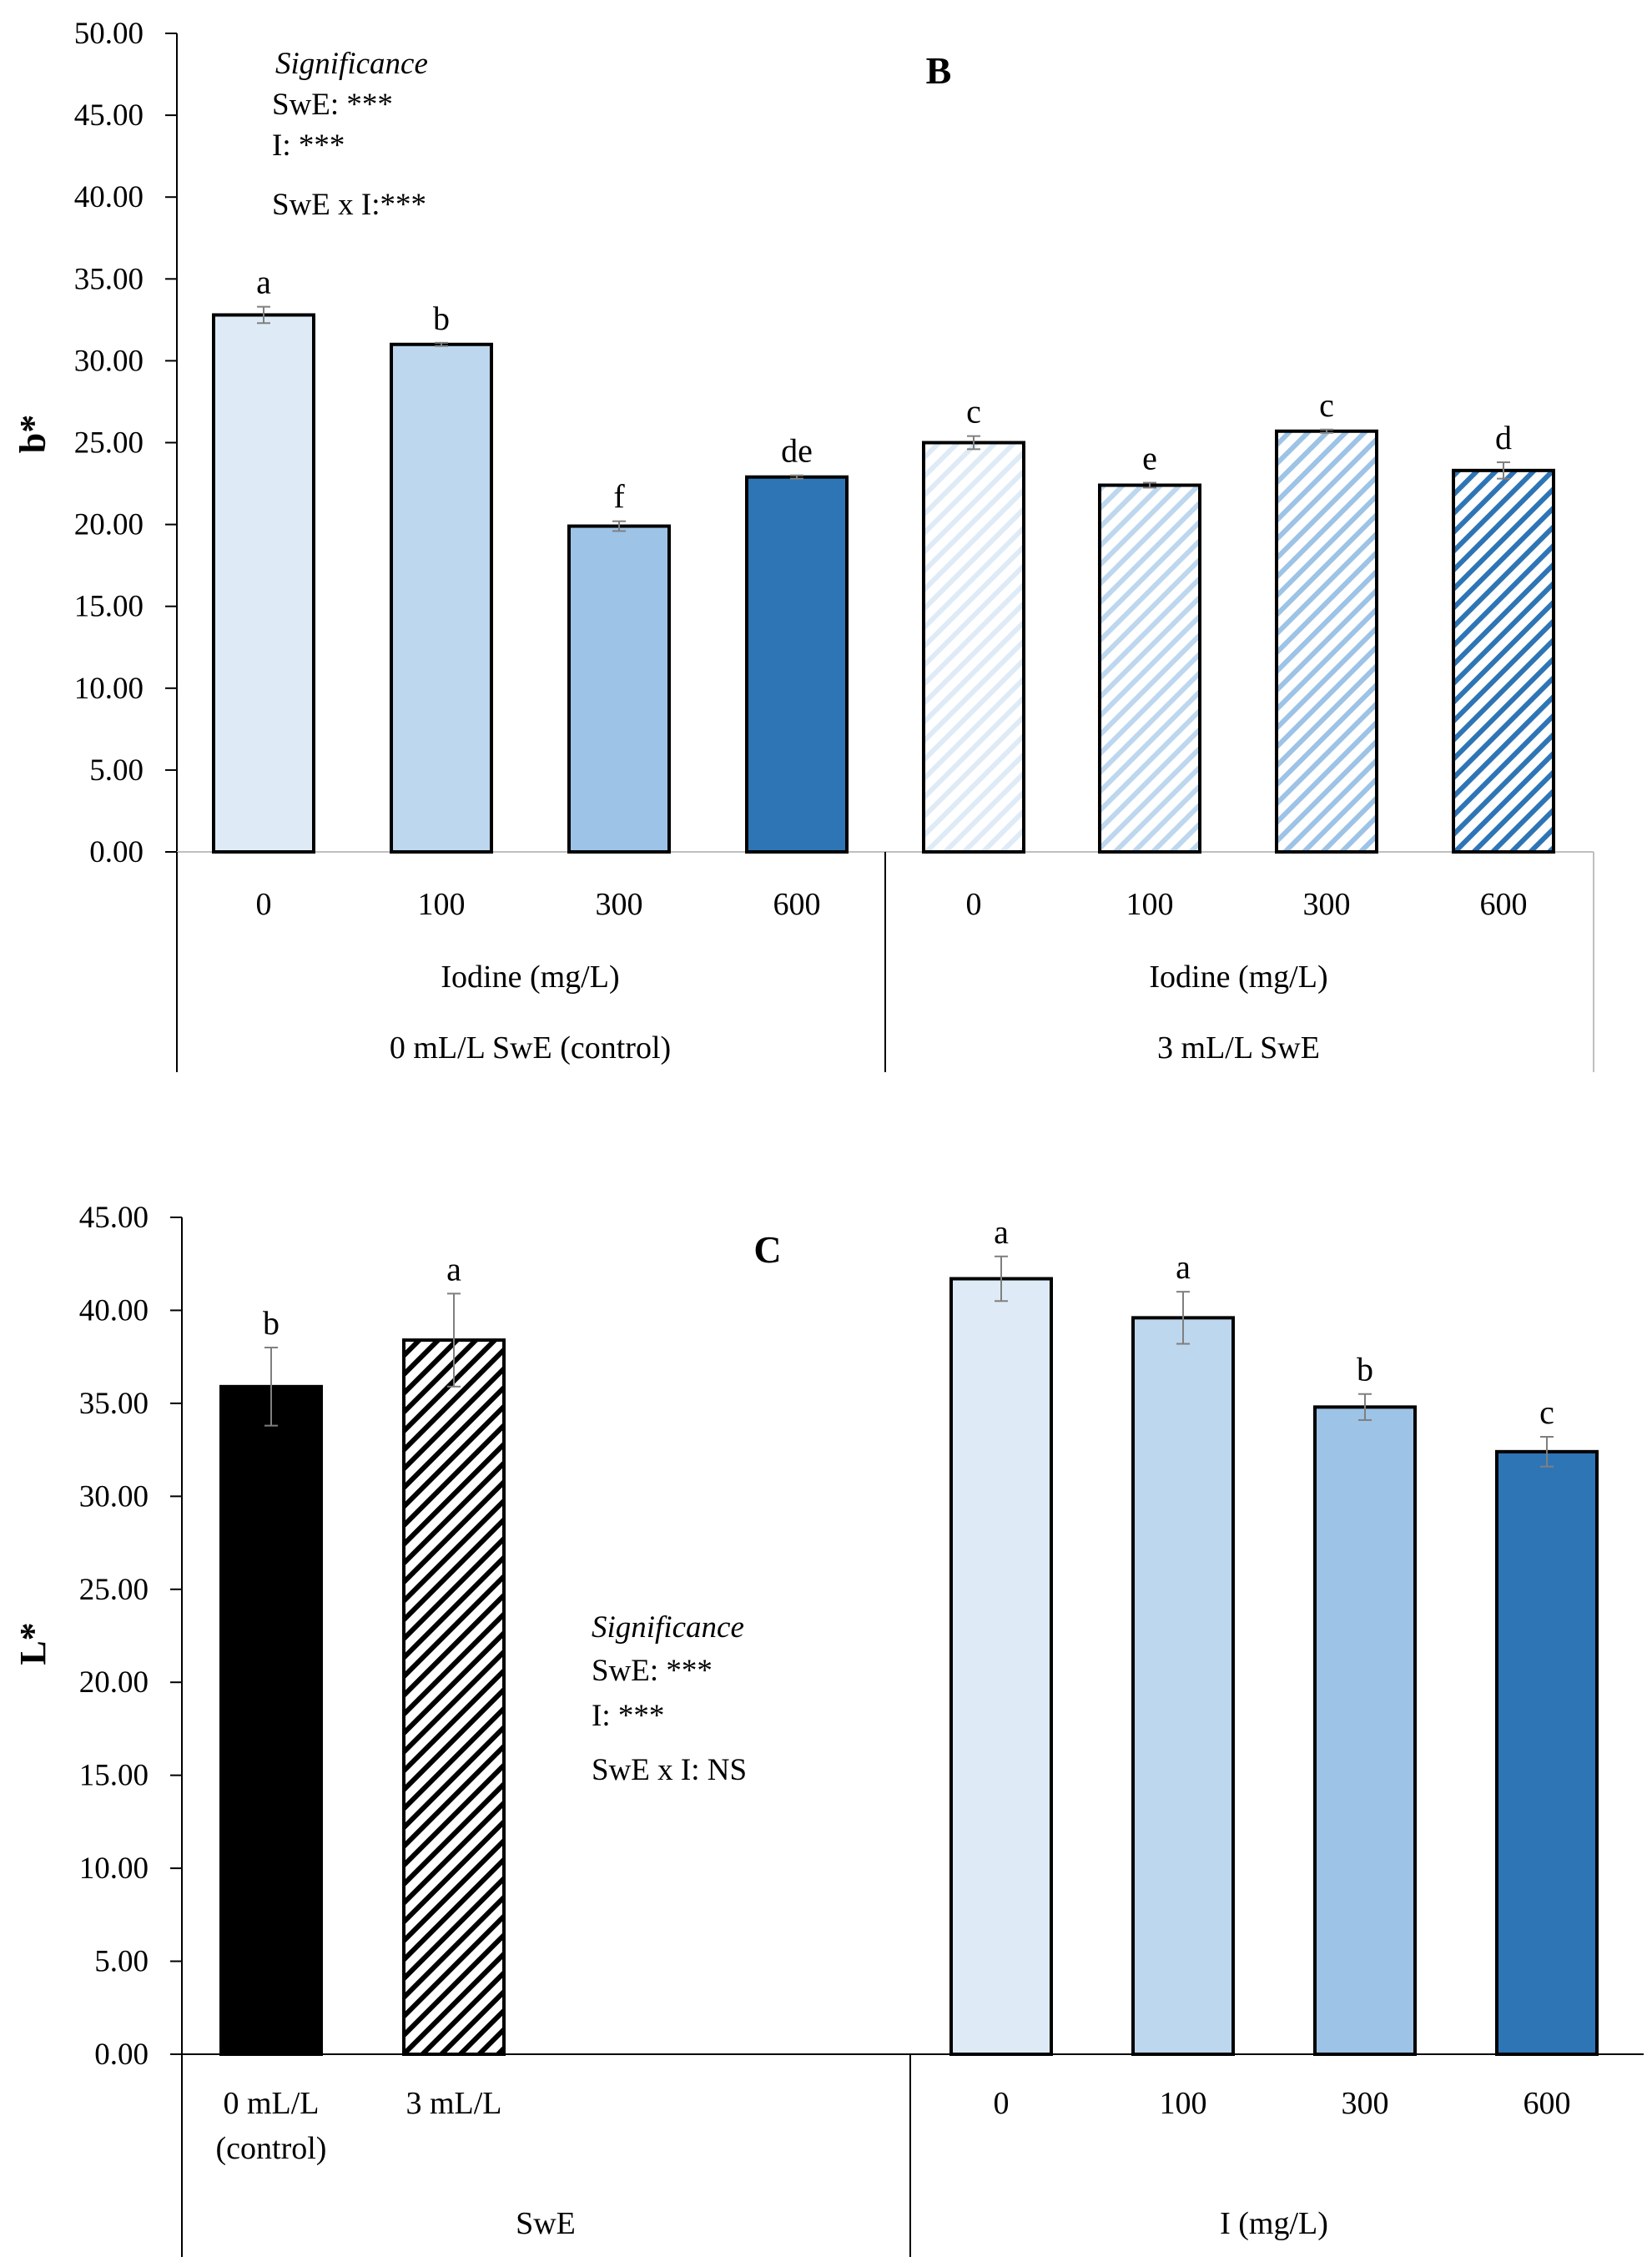 The width and height of the screenshot is (1652, 2262). I want to click on group-label: SwE, so click(546, 2223).